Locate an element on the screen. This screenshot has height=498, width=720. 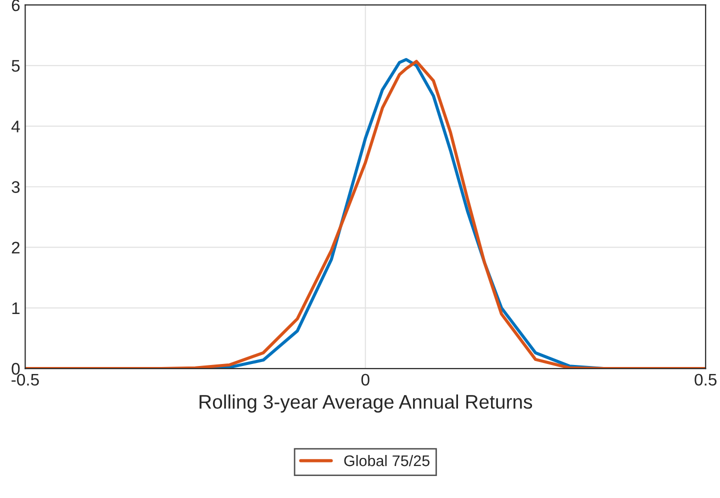
y-tick-label: 5 is located at coordinates (16, 66).